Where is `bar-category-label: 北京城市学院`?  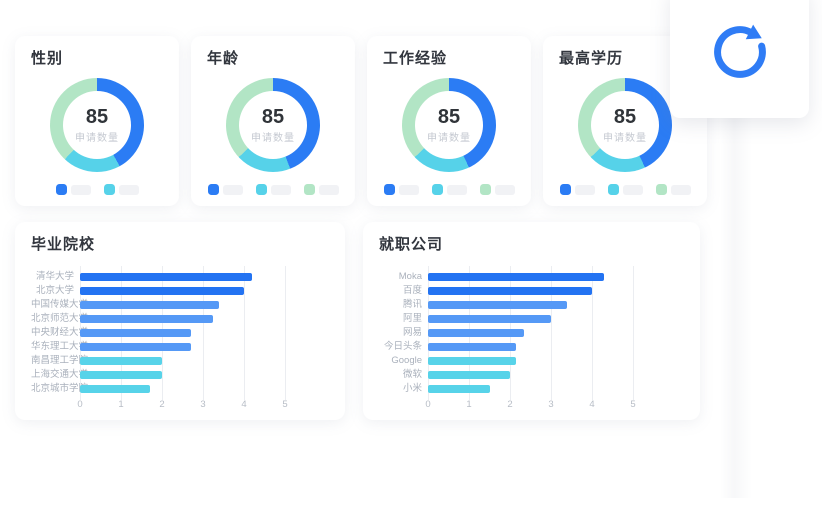 bar-category-label: 北京城市学院 is located at coordinates (60, 388).